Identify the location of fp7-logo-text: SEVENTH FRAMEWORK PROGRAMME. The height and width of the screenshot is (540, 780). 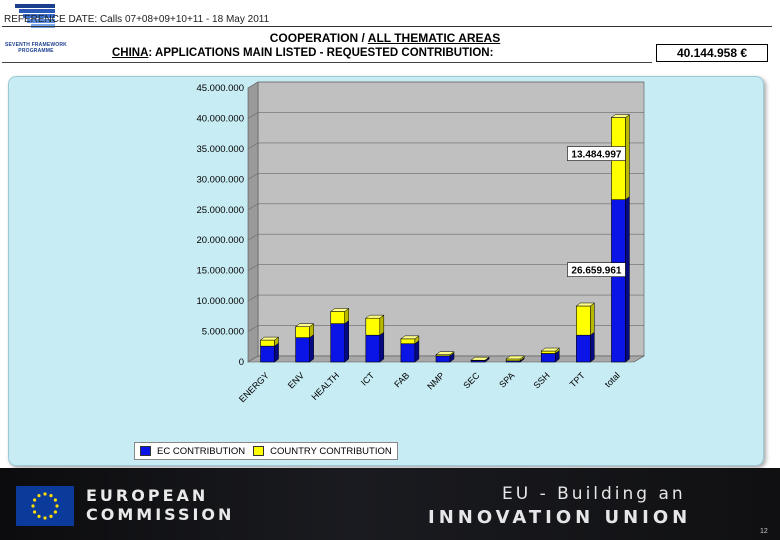
(35, 48).